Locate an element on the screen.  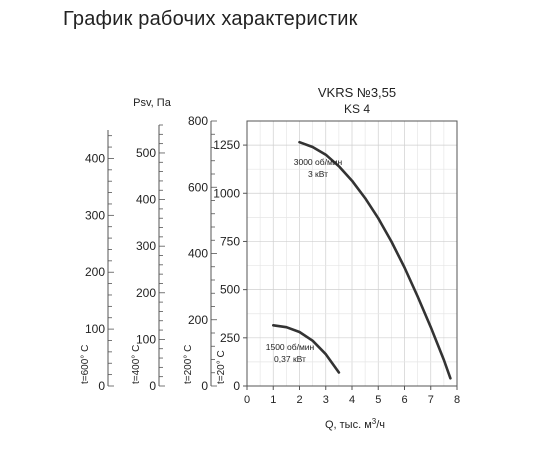
x-tick-label: 8 is located at coordinates (457, 400).